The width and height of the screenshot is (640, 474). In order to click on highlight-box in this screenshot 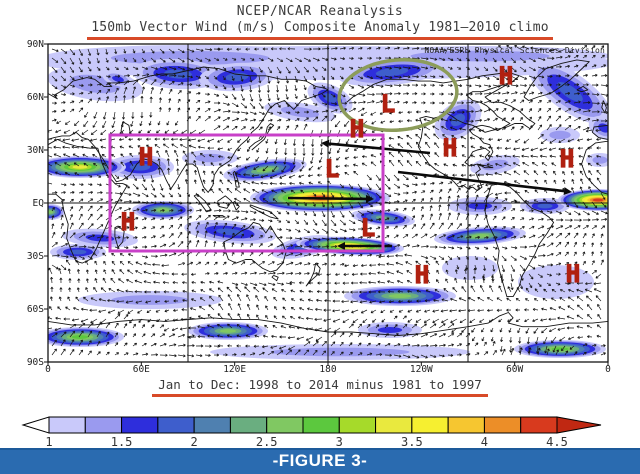, I will do `click(246, 193)`.